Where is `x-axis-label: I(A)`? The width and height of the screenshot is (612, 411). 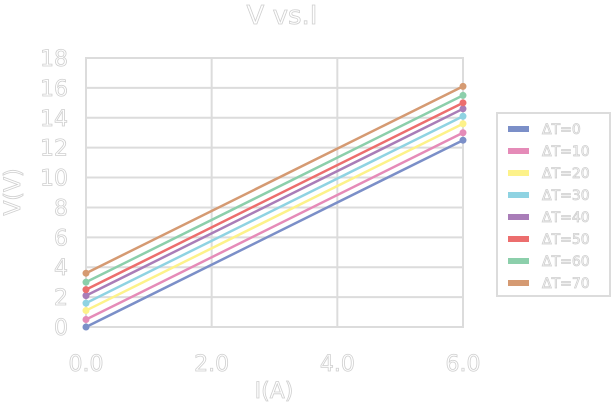 x-axis-label: I(A) is located at coordinates (274, 391).